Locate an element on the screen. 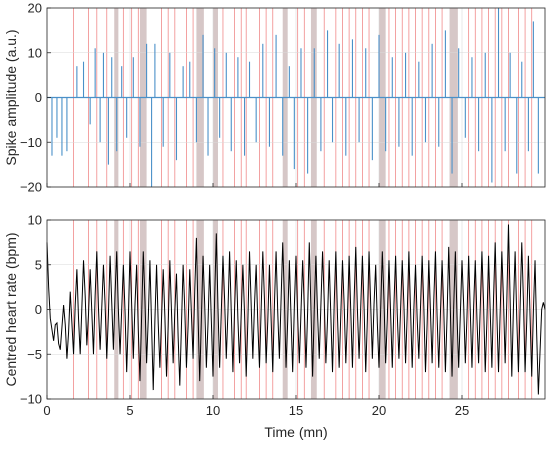 This screenshot has width=550, height=452. x-tick-label: 25 is located at coordinates (462, 410).